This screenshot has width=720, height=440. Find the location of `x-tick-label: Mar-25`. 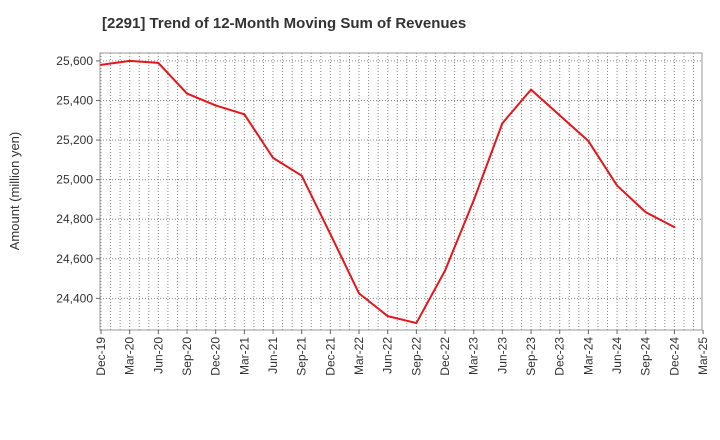

x-tick-label: Mar-25 is located at coordinates (703, 356).